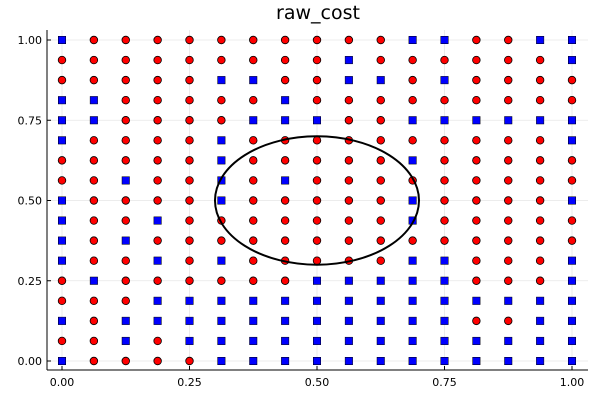  I want to click on x-tick-label: 1.00, so click(572, 382).